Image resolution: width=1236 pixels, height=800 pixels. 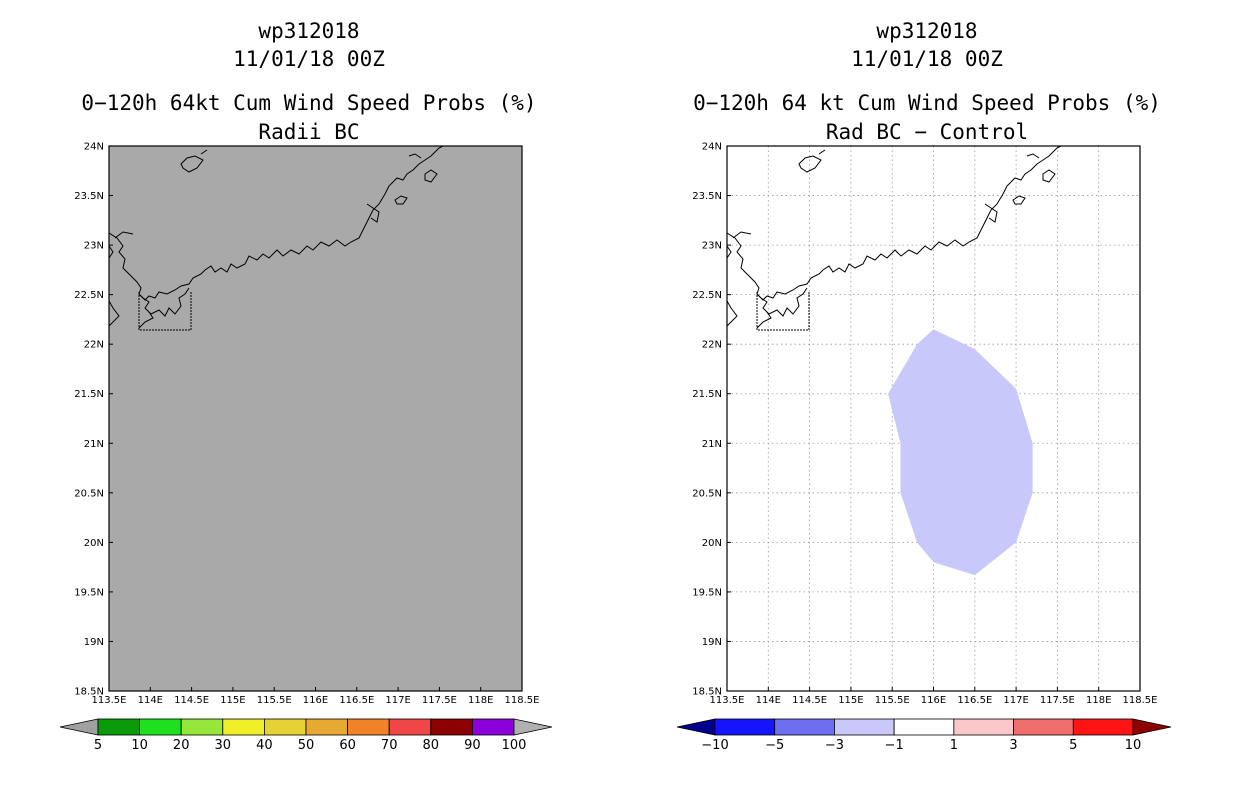 I want to click on right-y-tick-label: 19.5N, so click(x=707, y=592).